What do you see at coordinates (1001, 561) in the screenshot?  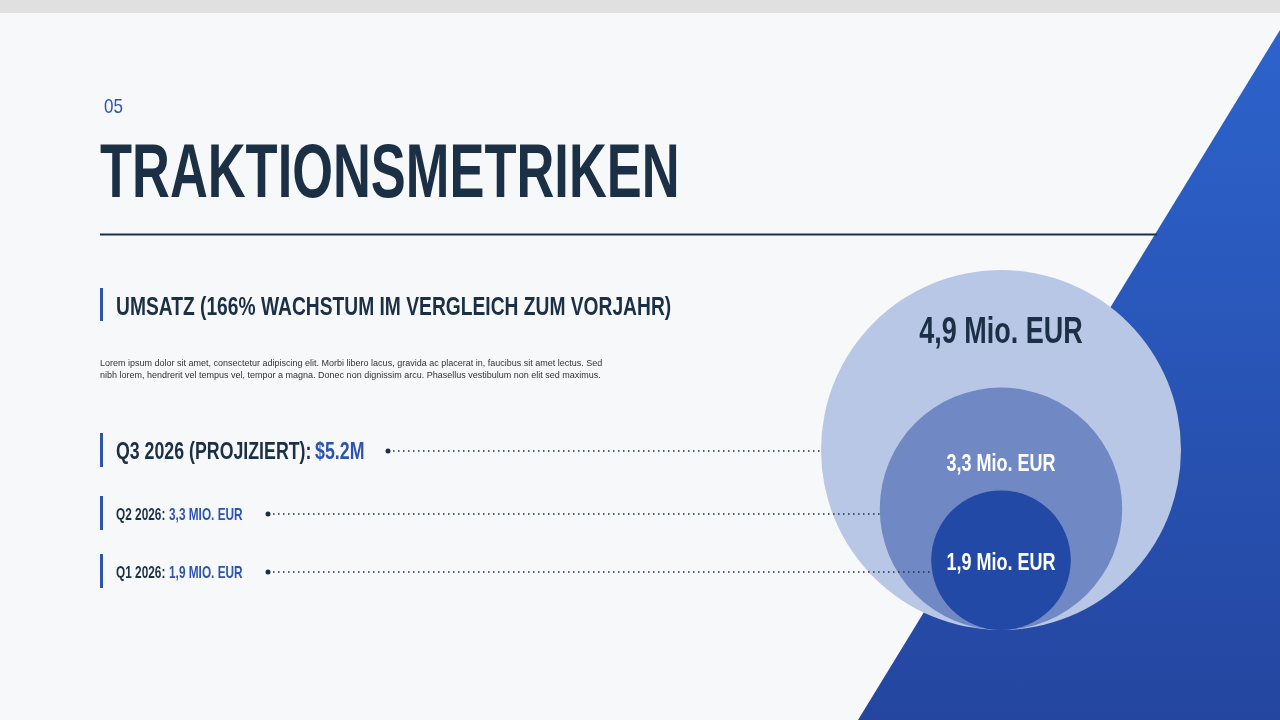 I see `data-label: 1,9 Mio. EUR` at bounding box center [1001, 561].